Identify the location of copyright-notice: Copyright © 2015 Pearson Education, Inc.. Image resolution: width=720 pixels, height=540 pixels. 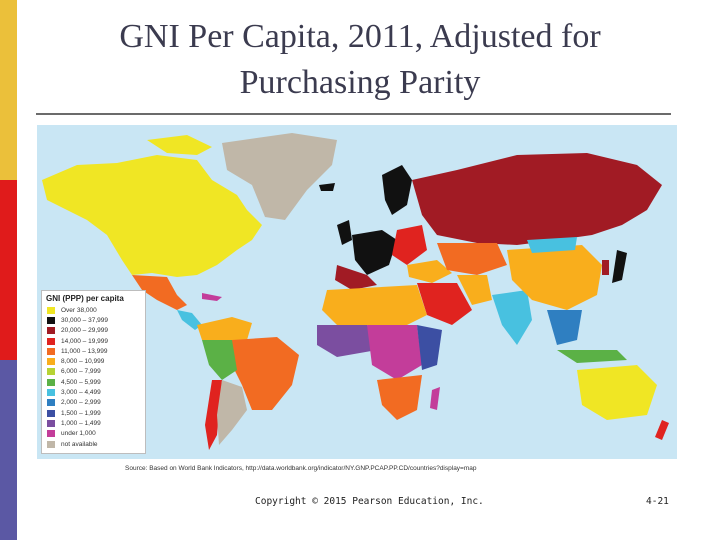
(369, 501).